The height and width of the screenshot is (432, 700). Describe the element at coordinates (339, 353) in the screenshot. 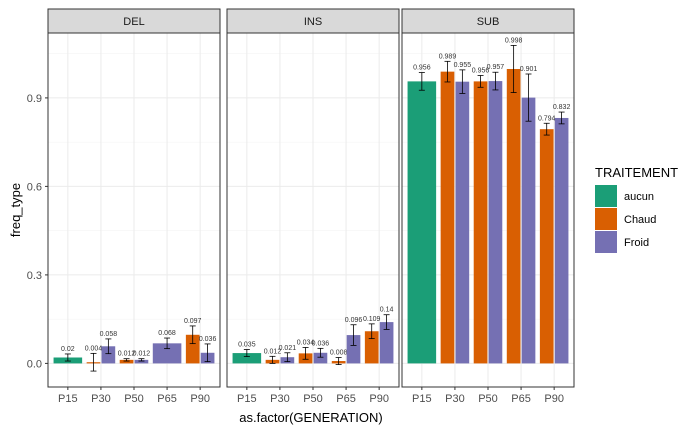

I see `data-label: 0.008` at that location.